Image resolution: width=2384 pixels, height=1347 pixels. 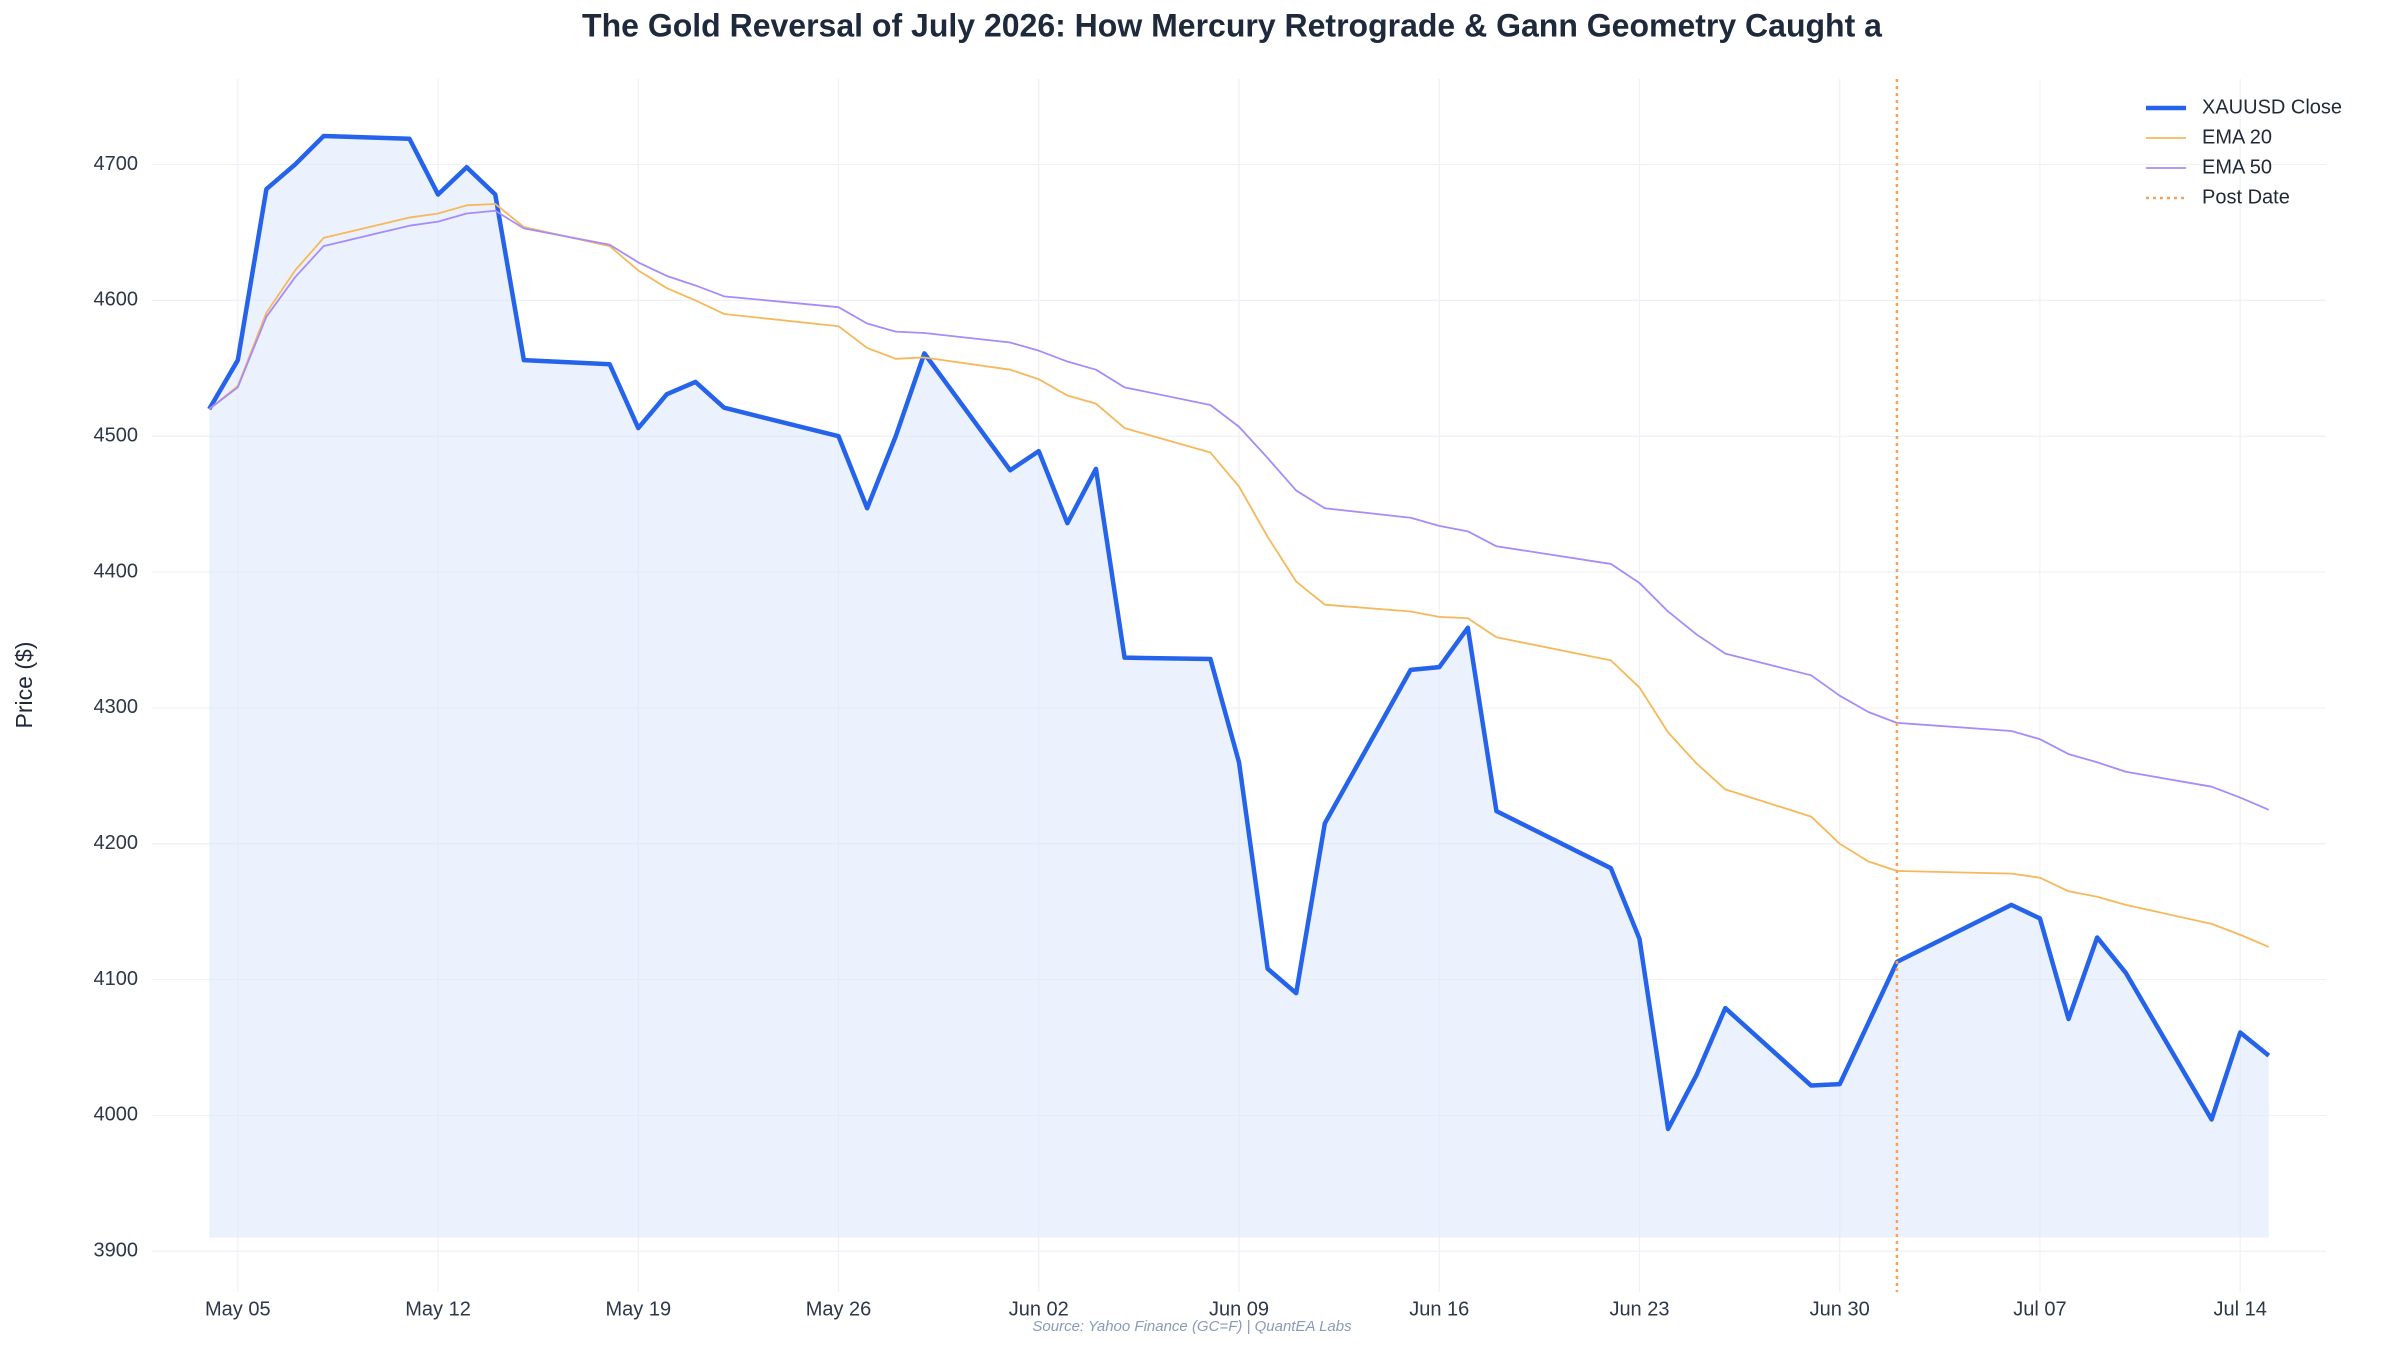 What do you see at coordinates (24, 685) in the screenshot?
I see `y-axis-label: Price ($)` at bounding box center [24, 685].